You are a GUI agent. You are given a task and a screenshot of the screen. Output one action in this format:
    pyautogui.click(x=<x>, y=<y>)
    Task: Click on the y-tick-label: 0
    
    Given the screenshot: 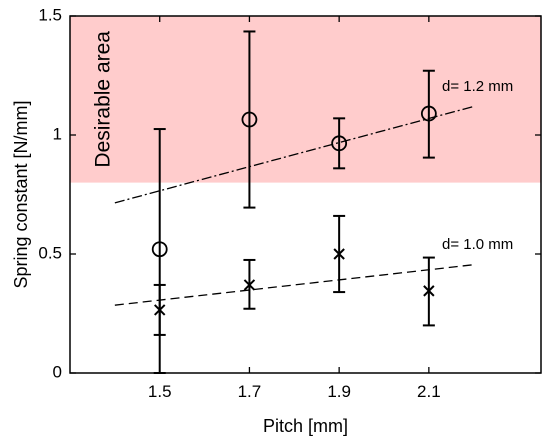 What is the action you would take?
    pyautogui.click(x=57, y=371)
    